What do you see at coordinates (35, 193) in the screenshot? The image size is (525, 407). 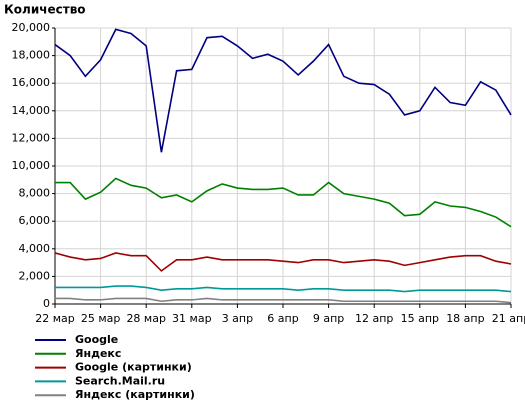 I see `y-tick-label: 8,000` at bounding box center [35, 193].